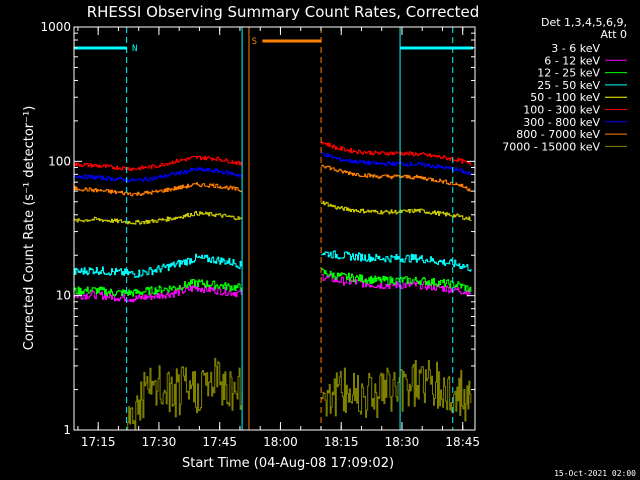  I want to click on legend-header-1: Det 1,3,4,5,6,9,, so click(584, 22).